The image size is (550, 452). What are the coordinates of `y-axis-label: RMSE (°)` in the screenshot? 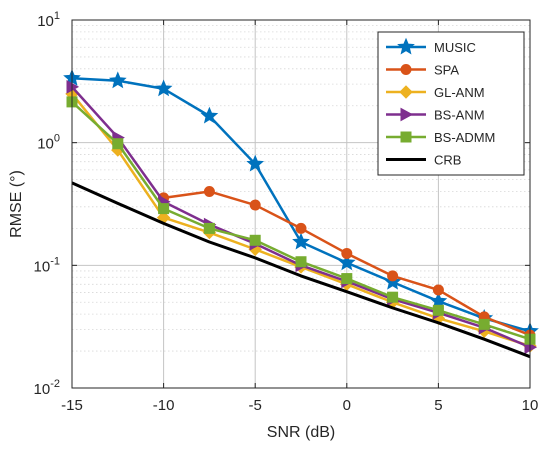 It's located at (16, 204).